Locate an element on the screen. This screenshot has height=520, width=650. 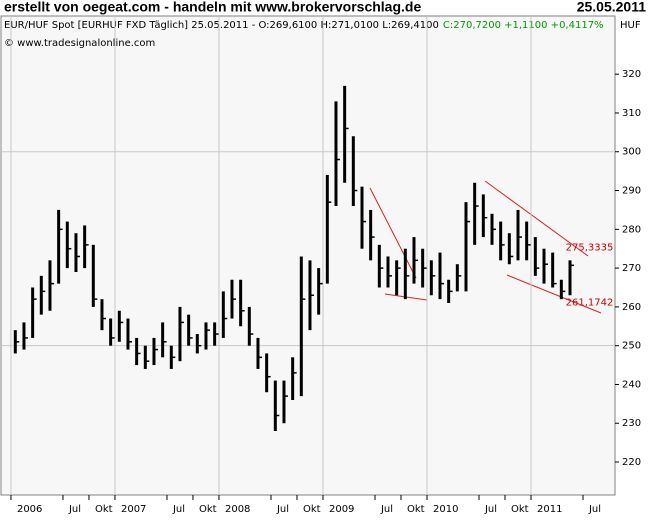
x-tick-label: 2006 is located at coordinates (29, 509).